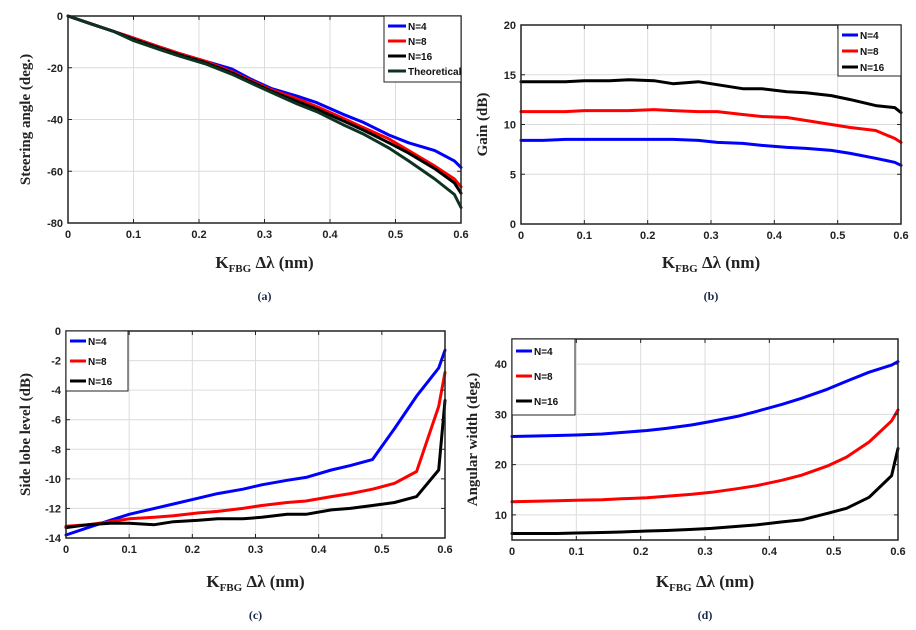  Describe the element at coordinates (473, 440) in the screenshot. I see `y-axis-label: Angular width (deg.)` at that location.